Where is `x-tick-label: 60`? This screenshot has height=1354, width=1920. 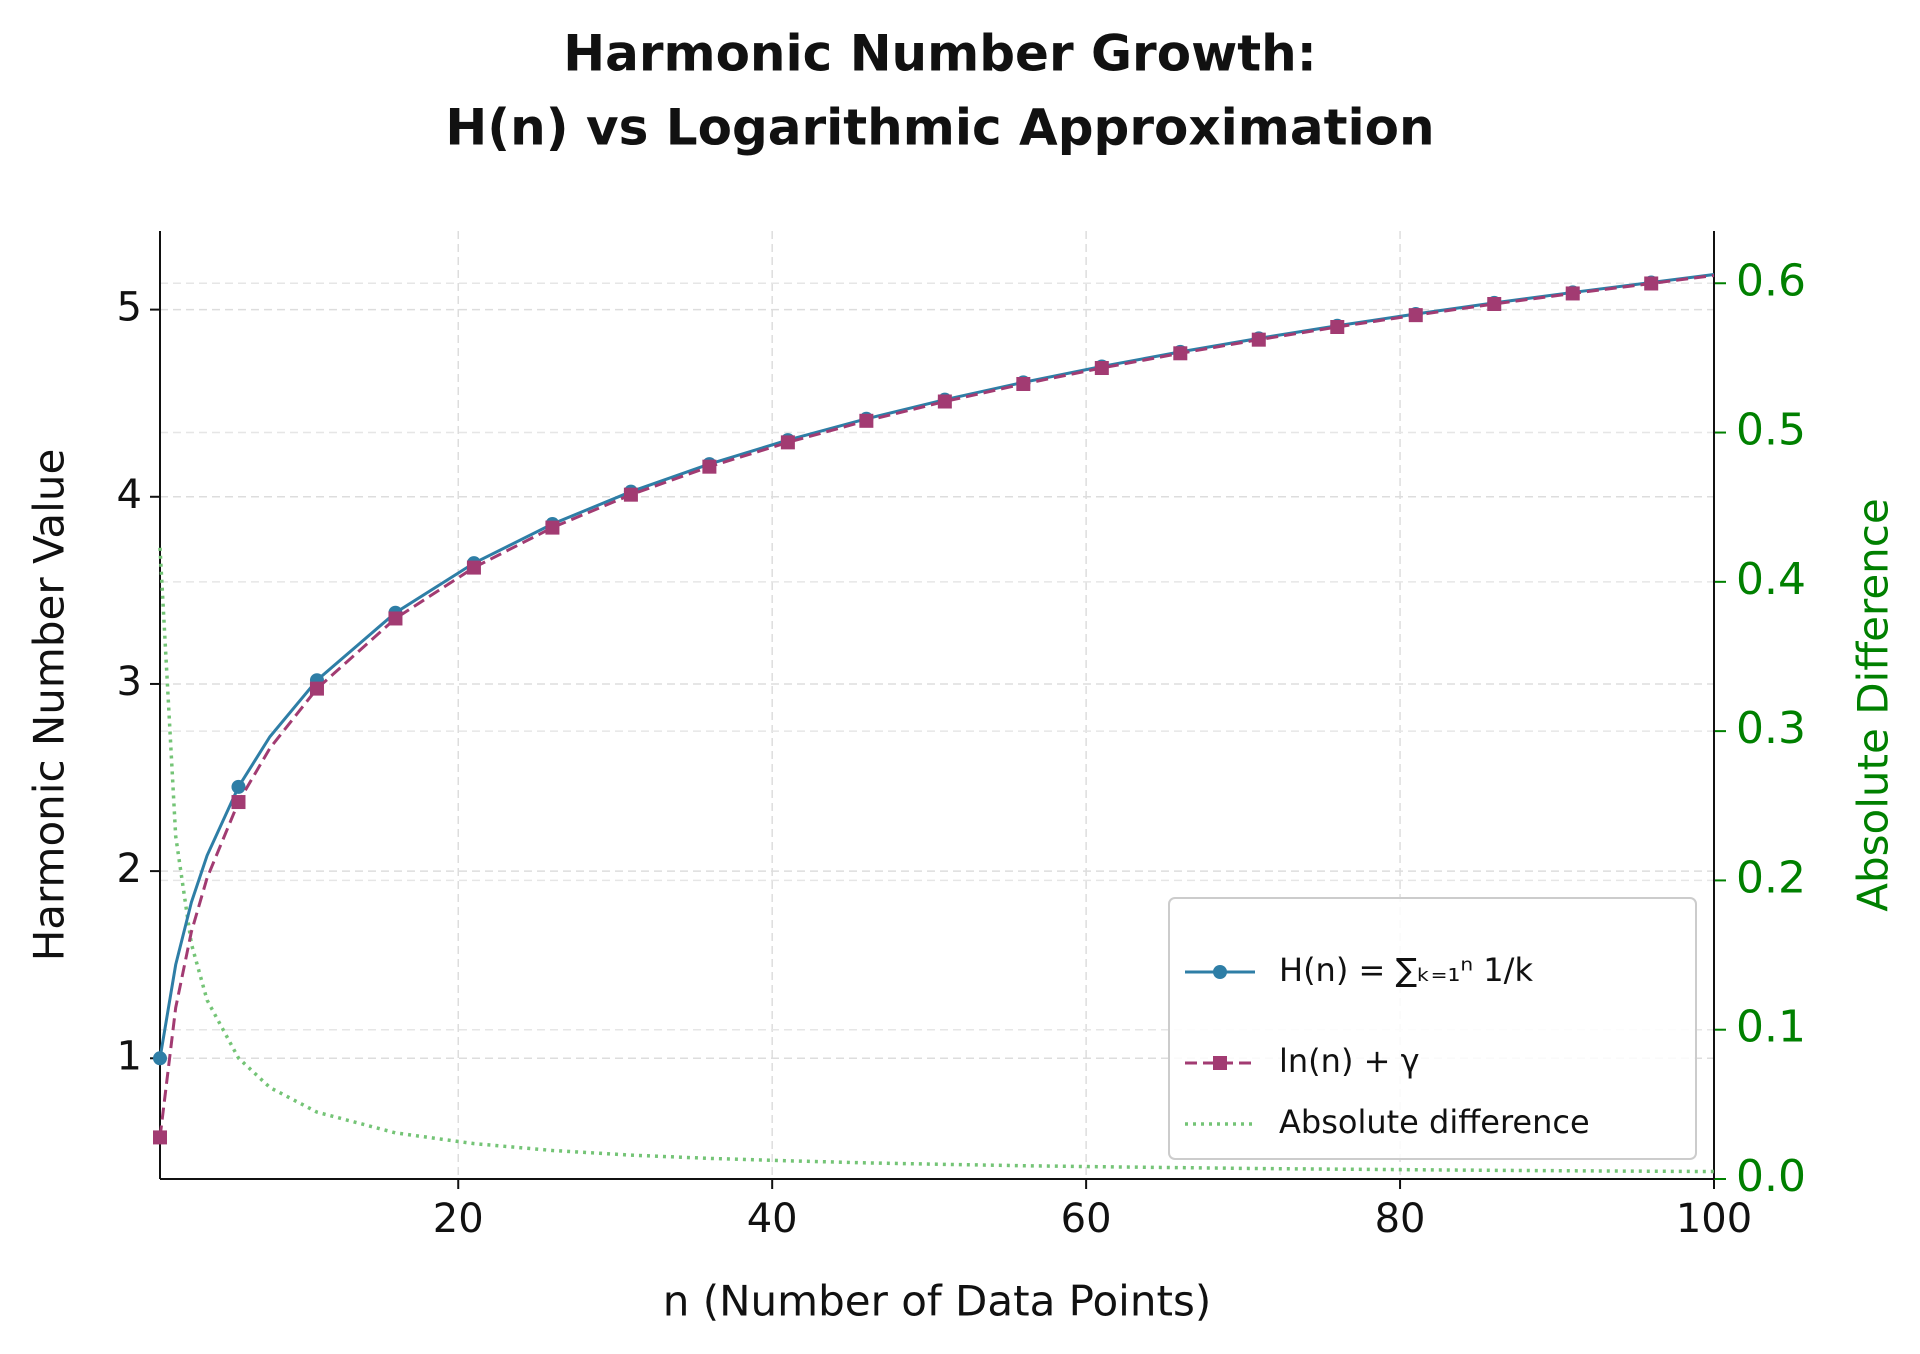
x-tick-label: 60 is located at coordinates (1086, 1219).